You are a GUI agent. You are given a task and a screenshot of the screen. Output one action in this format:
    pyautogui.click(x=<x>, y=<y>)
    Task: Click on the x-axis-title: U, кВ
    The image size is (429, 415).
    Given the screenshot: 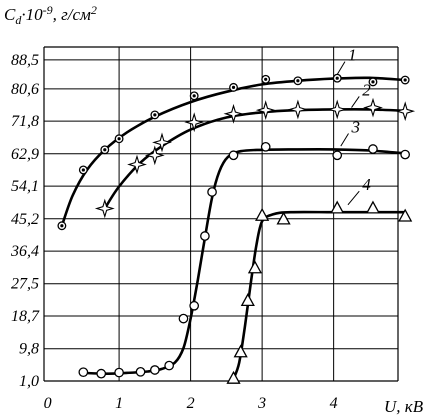 What is the action you would take?
    pyautogui.click(x=404, y=406)
    